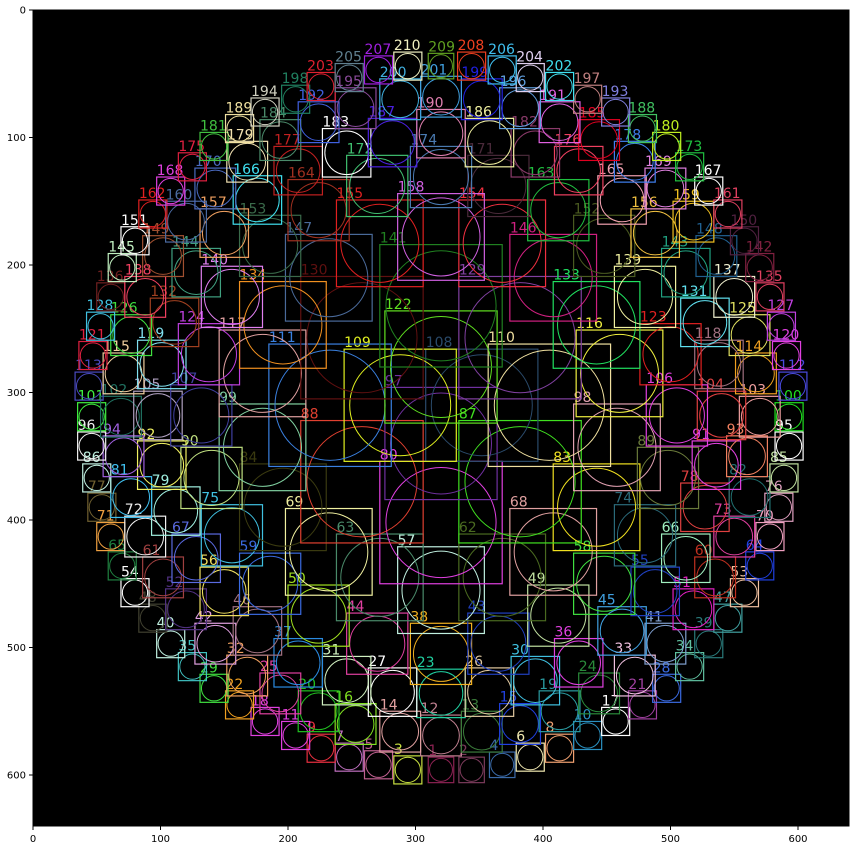  What do you see at coordinates (249, 547) in the screenshot?
I see `detection-label: 59` at bounding box center [249, 547].